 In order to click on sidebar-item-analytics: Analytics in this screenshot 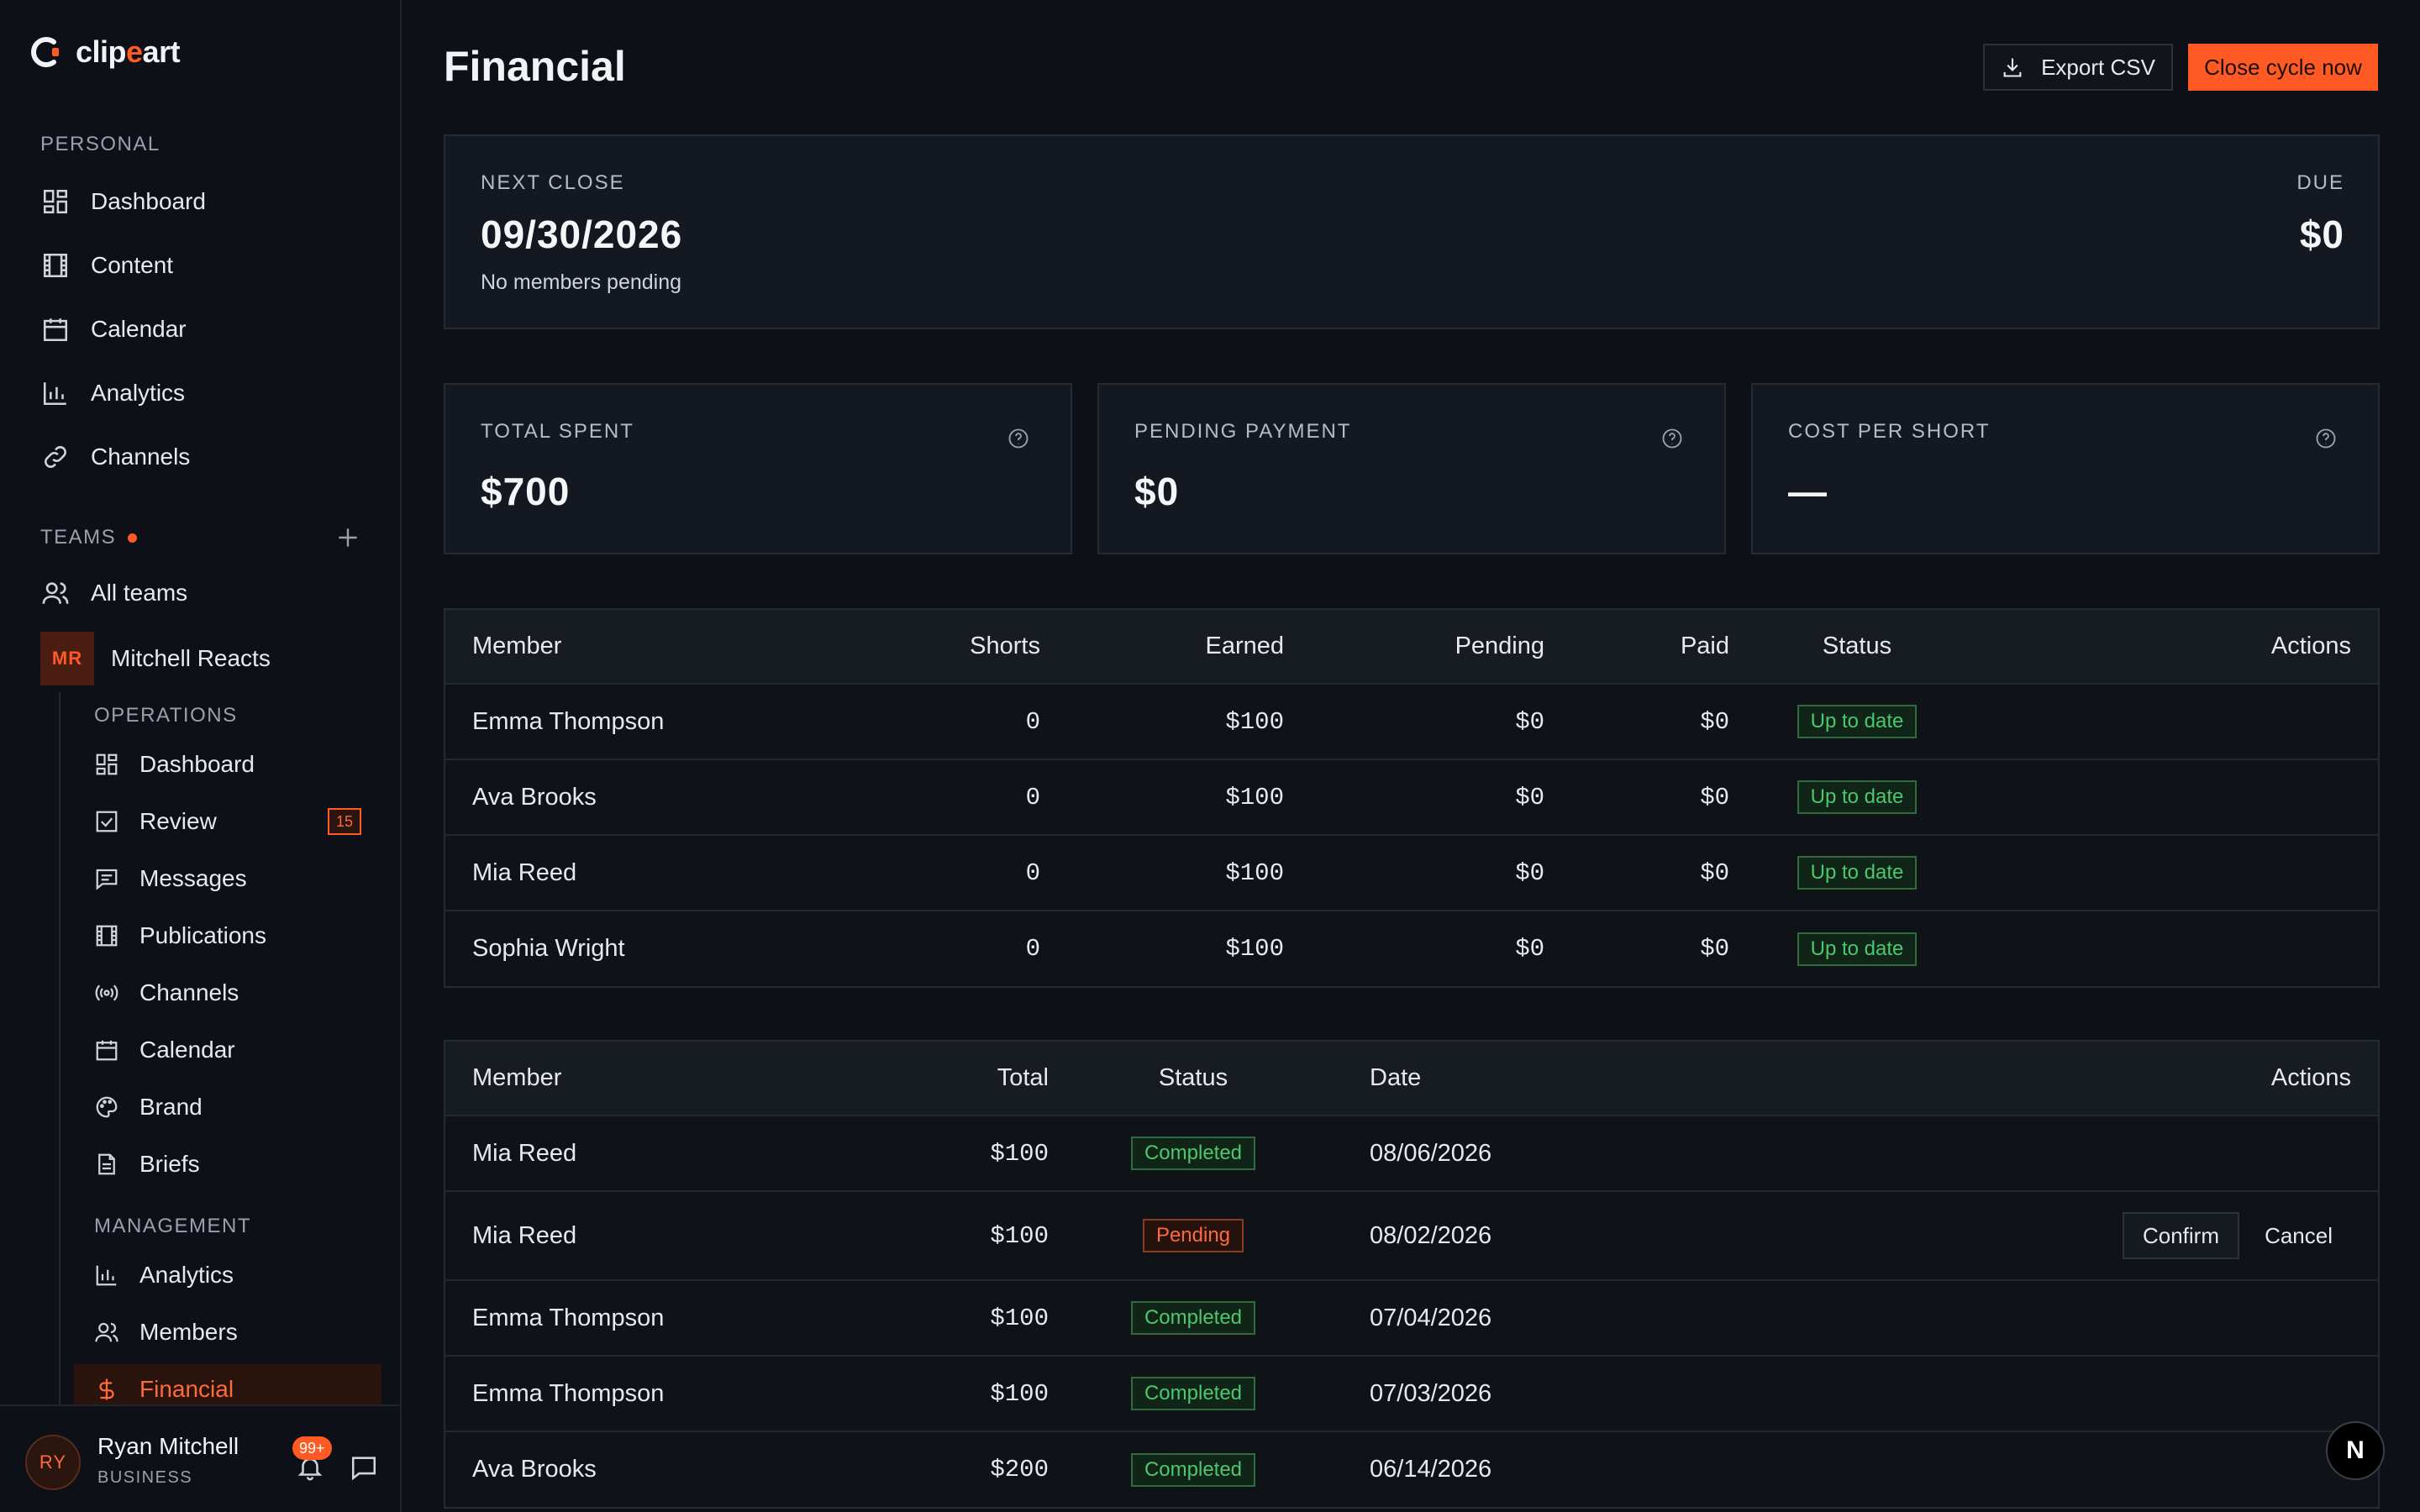, I will do `click(113, 393)`.